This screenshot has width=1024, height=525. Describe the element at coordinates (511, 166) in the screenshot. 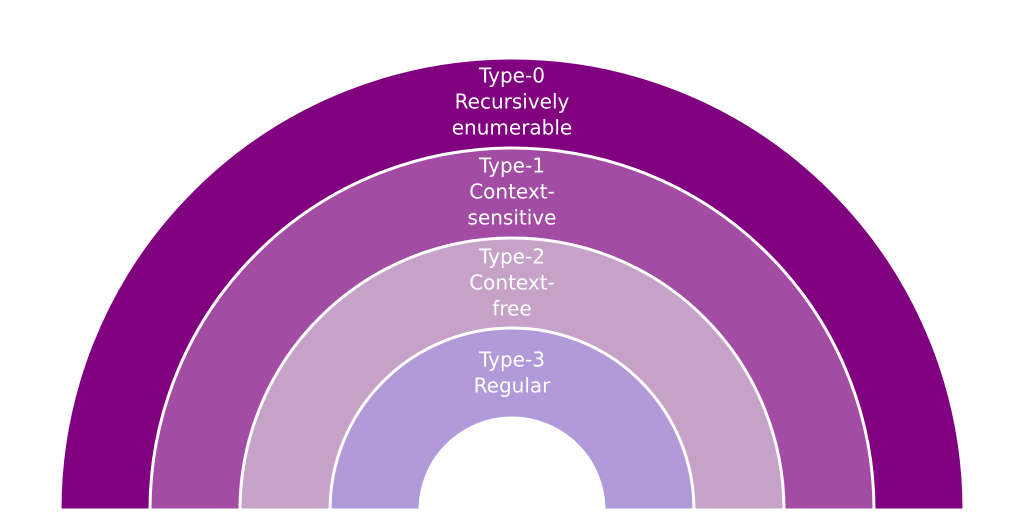

I see `layer-label: Type-1` at that location.